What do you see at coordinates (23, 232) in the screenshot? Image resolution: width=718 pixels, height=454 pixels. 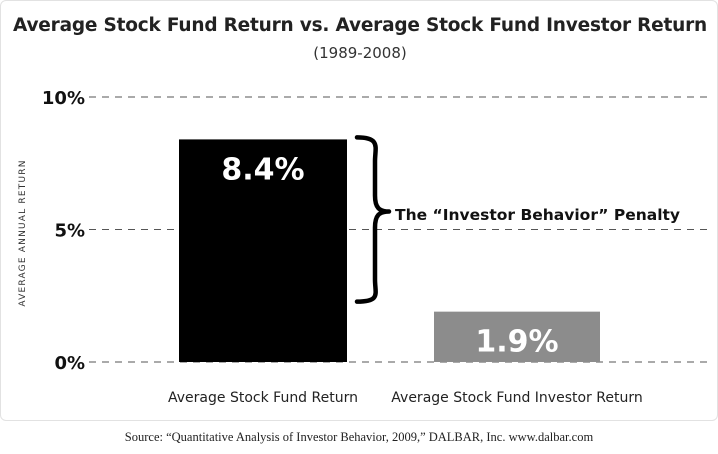 I see `y-axis-label: AVERAGE ANNUAL RETURN` at bounding box center [23, 232].